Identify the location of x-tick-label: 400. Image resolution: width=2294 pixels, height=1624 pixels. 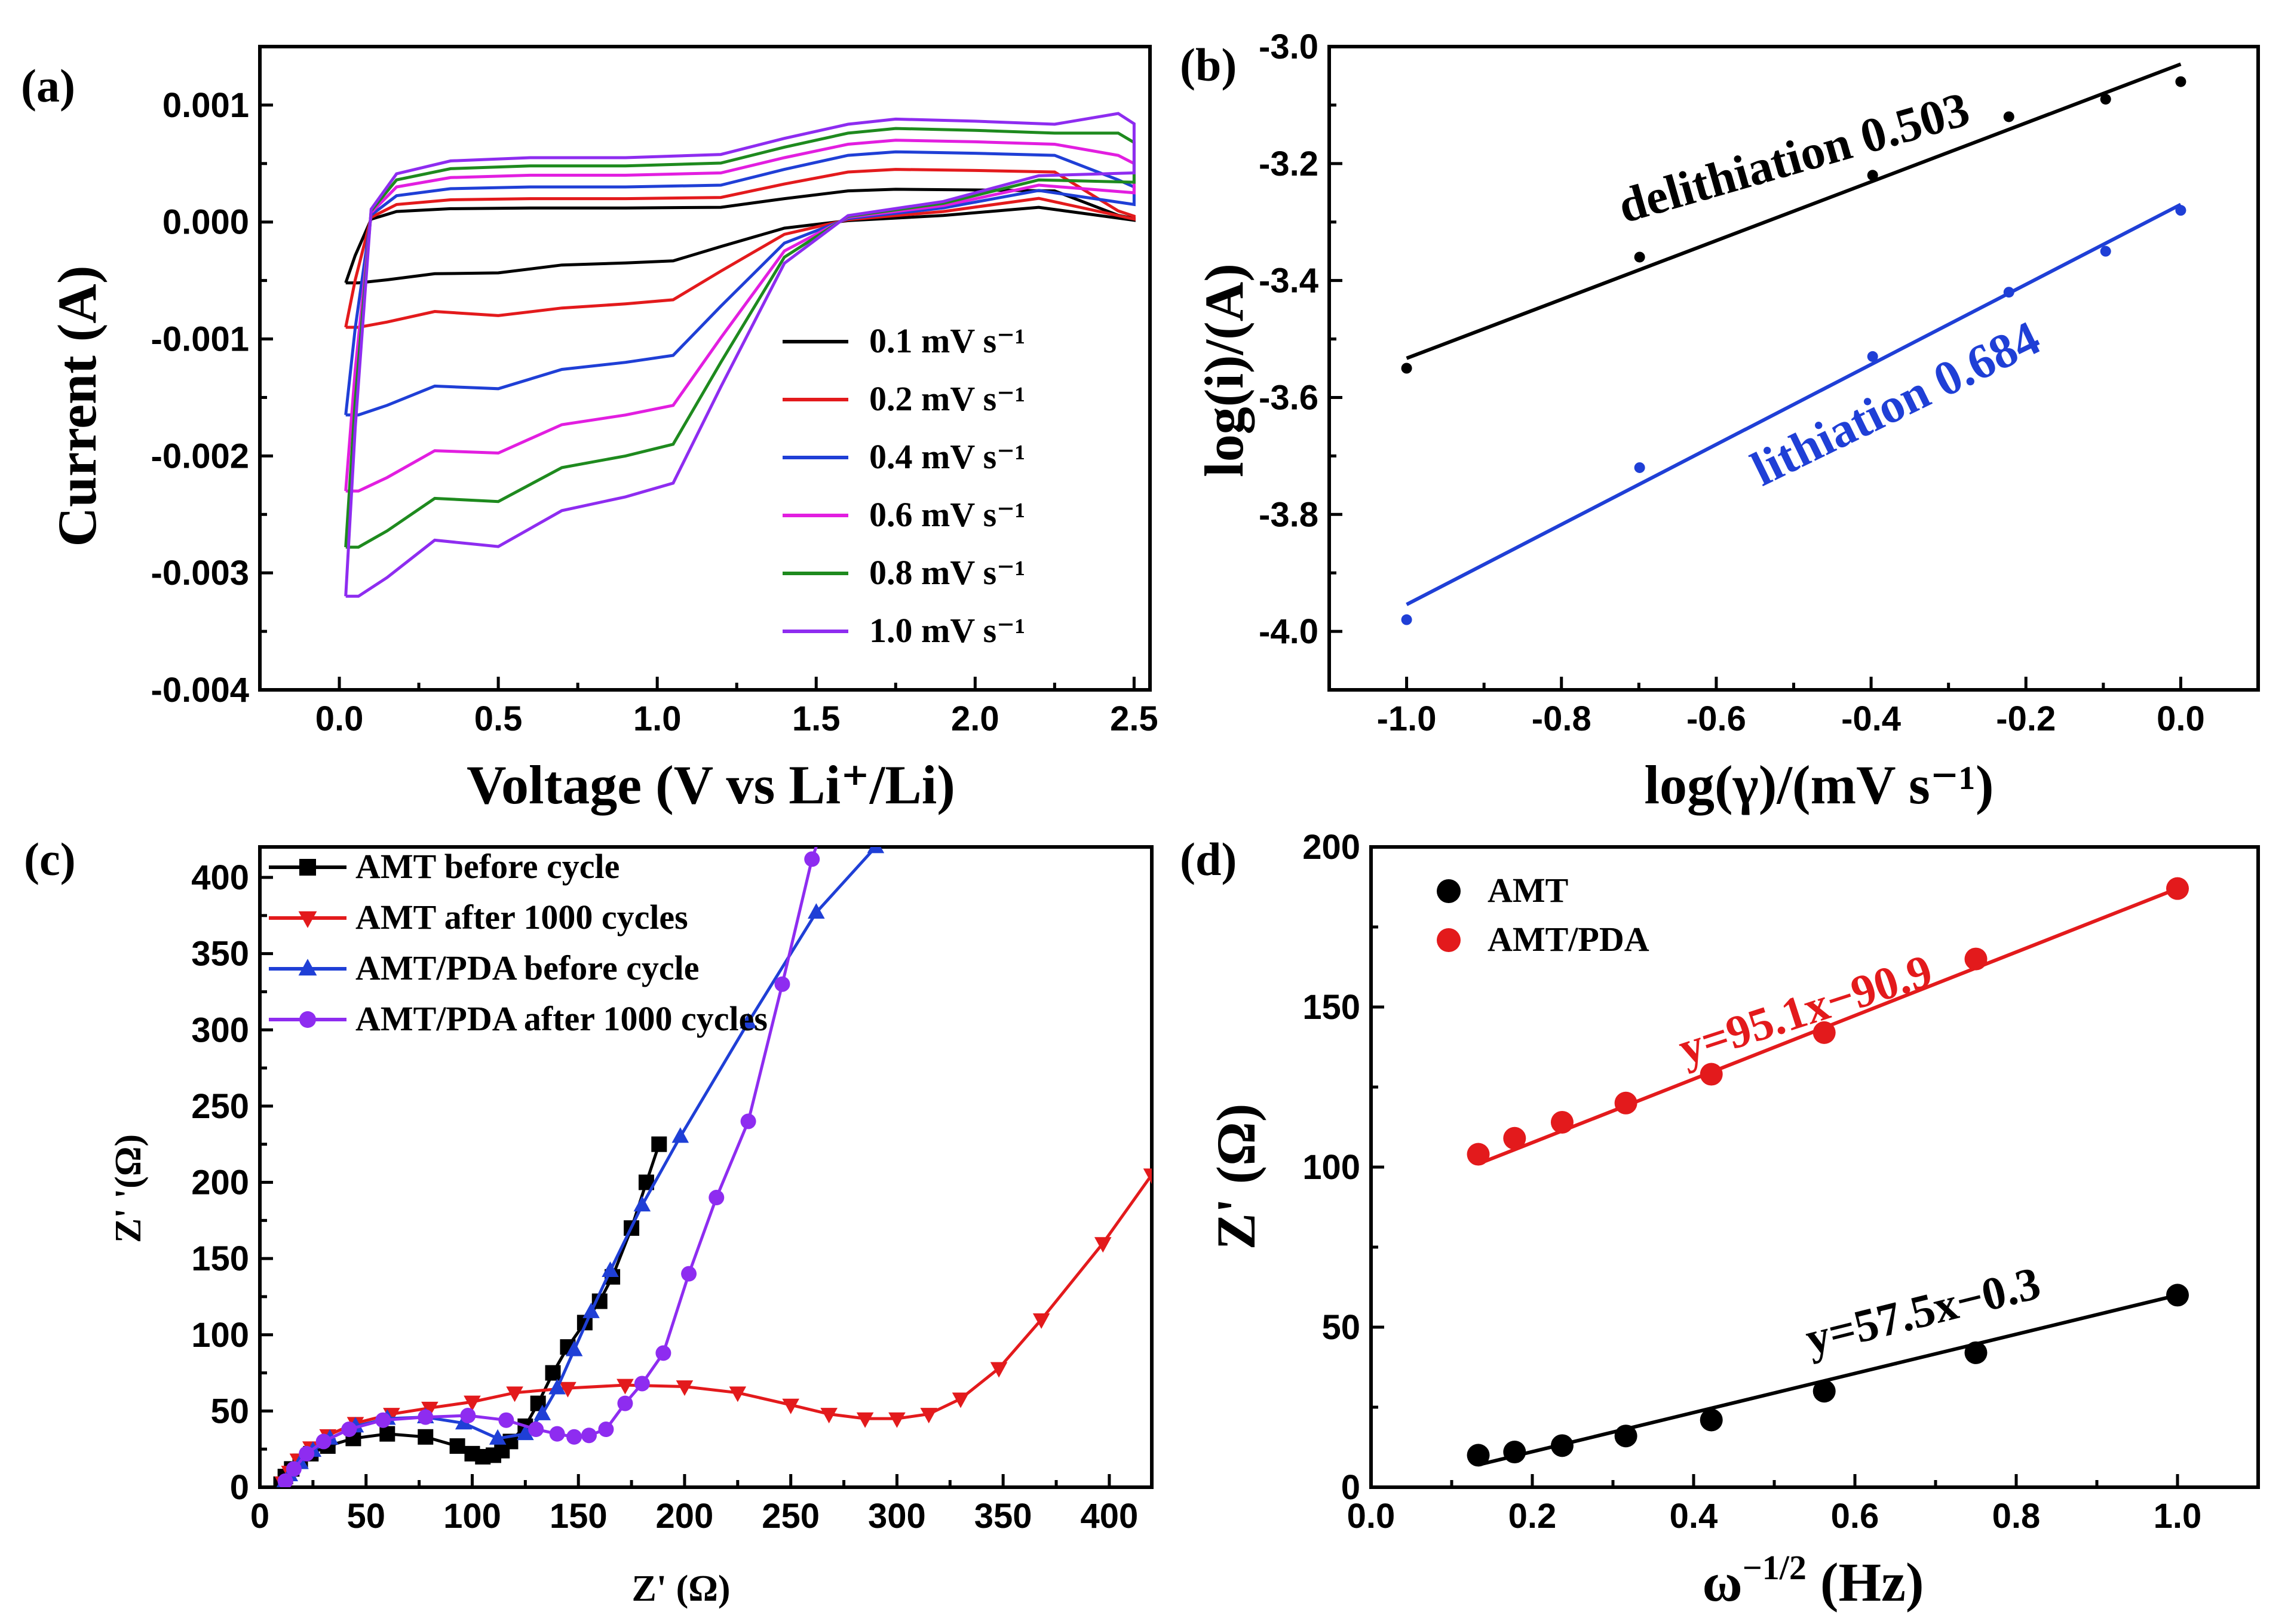
(1110, 1516).